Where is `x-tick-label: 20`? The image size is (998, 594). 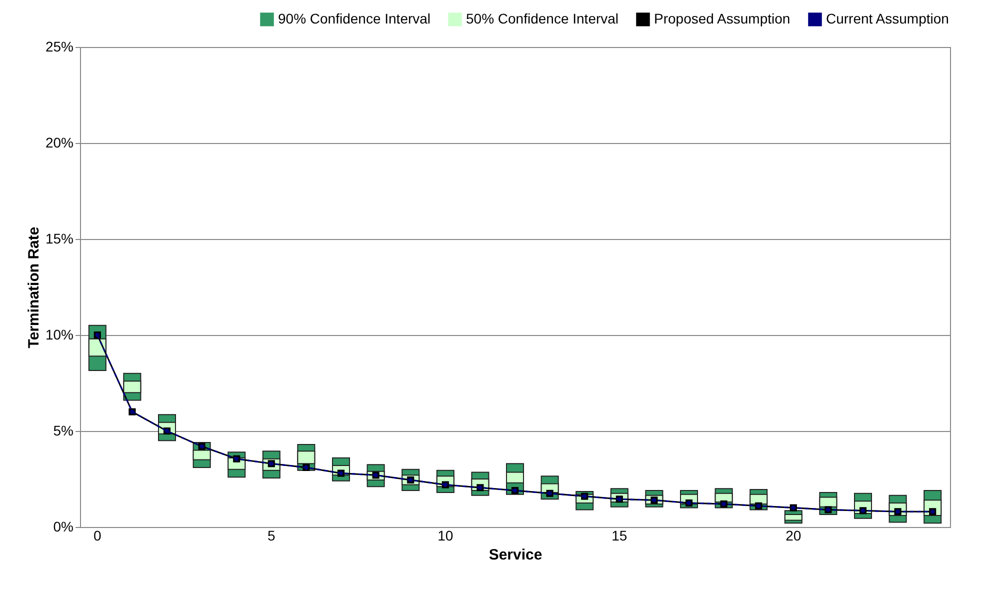 x-tick-label: 20 is located at coordinates (794, 536).